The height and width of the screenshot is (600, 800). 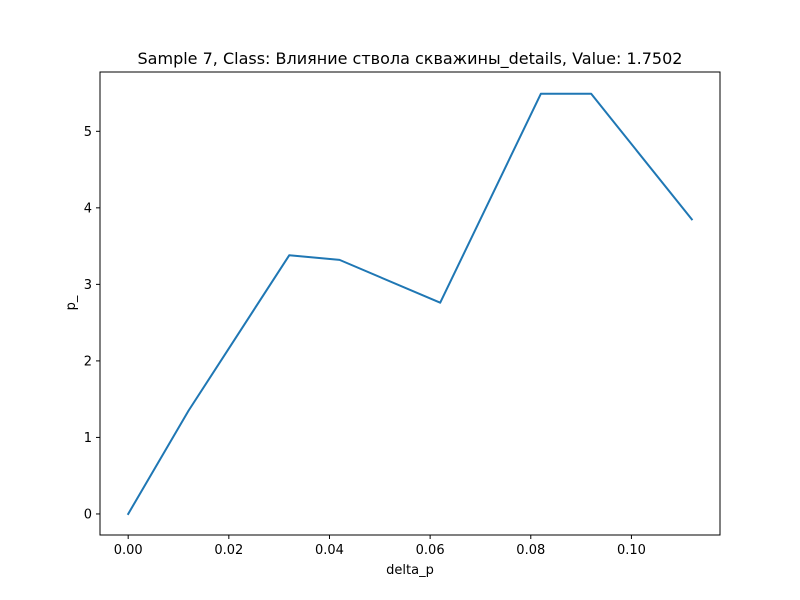 What do you see at coordinates (430, 550) in the screenshot?
I see `x-tick-label: 0.06` at bounding box center [430, 550].